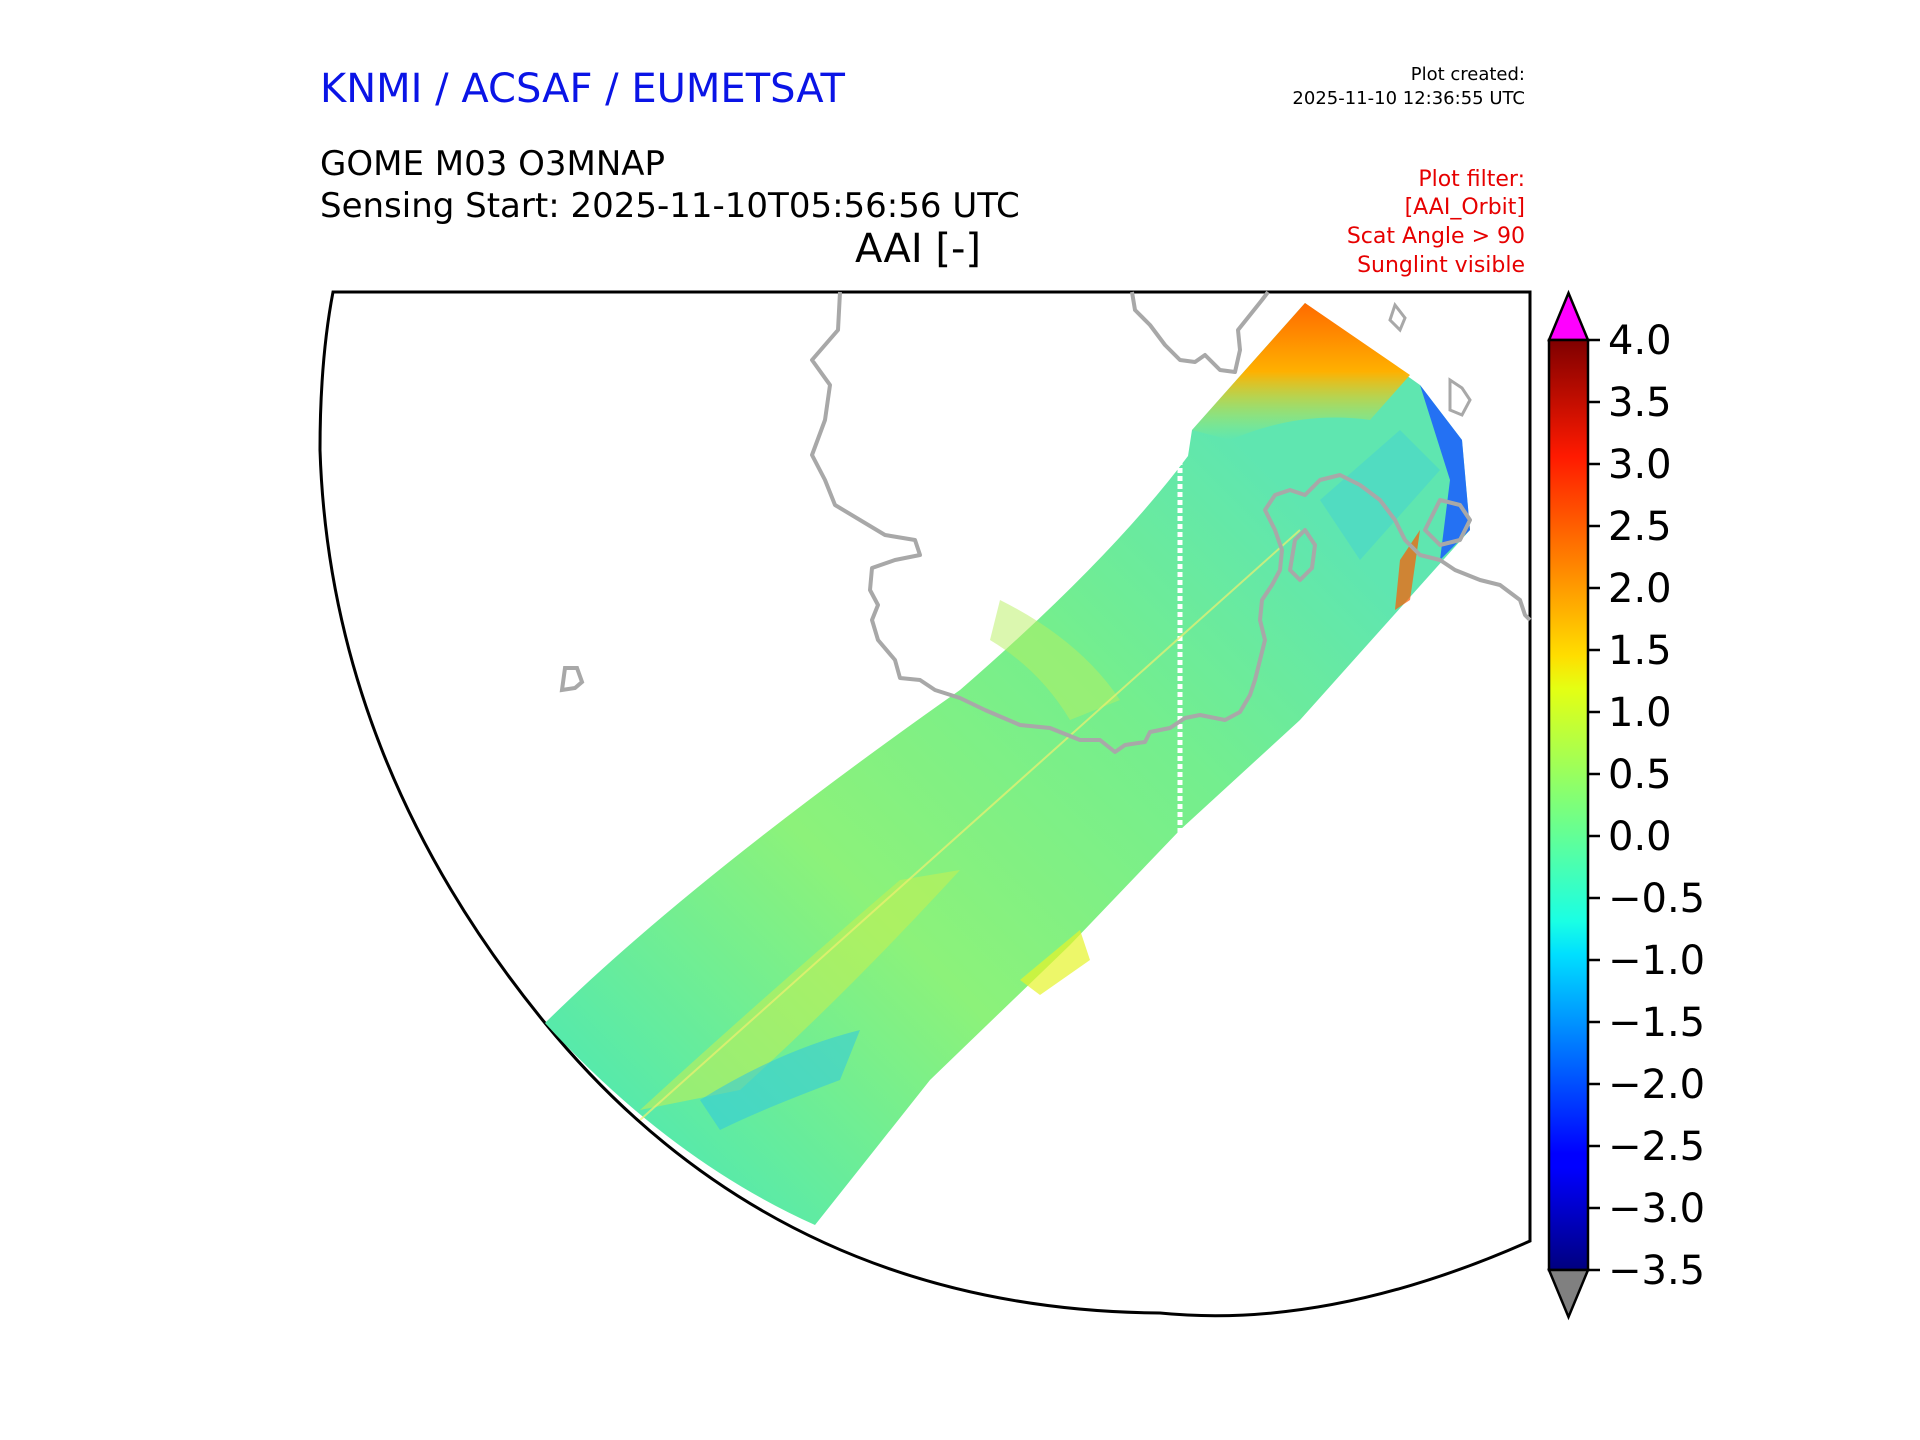 The width and height of the screenshot is (1920, 1440). I want to click on colorbar-tick-label: −1.5, so click(1656, 1023).